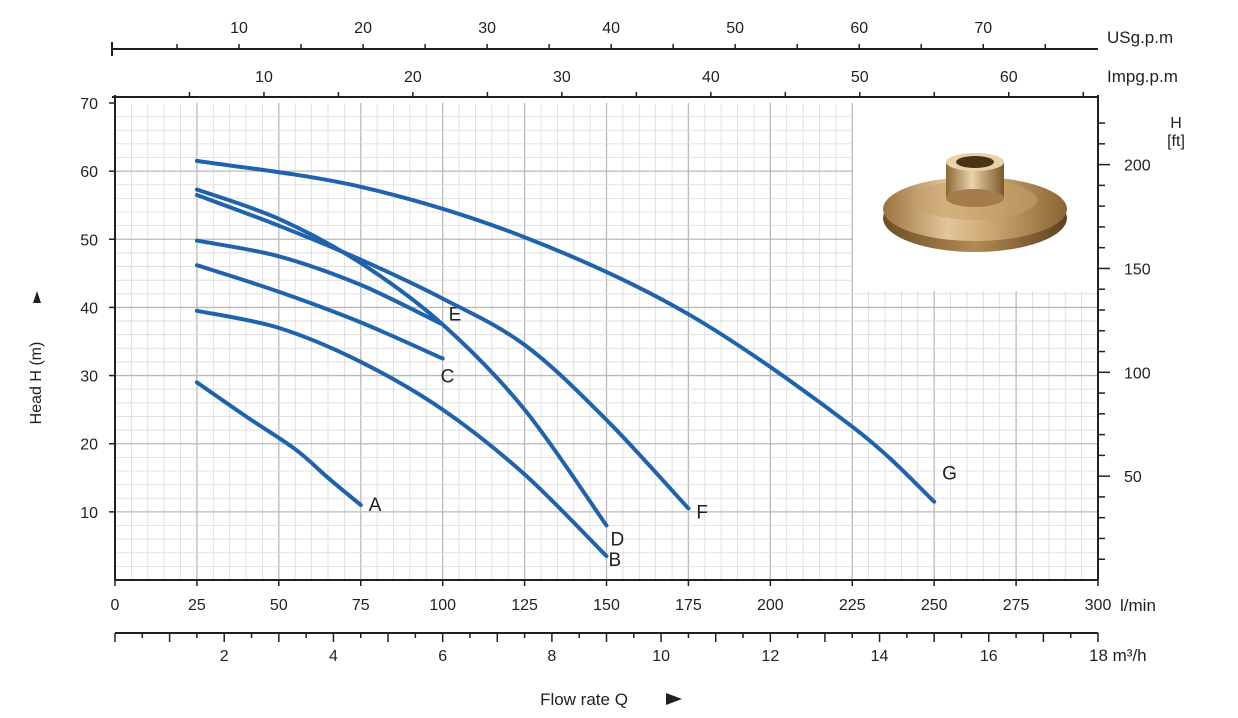 The width and height of the screenshot is (1238, 718). Describe the element at coordinates (442, 605) in the screenshot. I see `x-tick-label: 100` at that location.